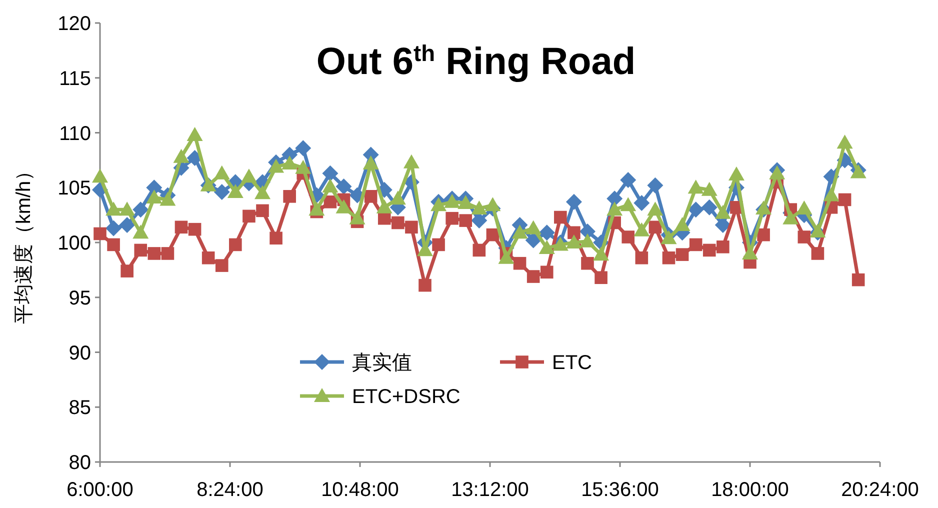 The image size is (938, 508). What do you see at coordinates (880, 490) in the screenshot?
I see `x-tick-label: 20:24:00` at bounding box center [880, 490].